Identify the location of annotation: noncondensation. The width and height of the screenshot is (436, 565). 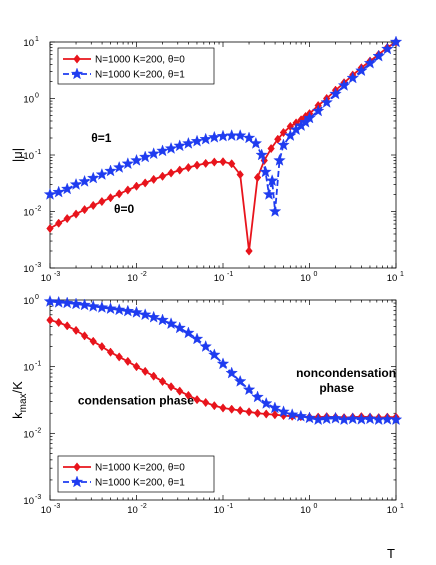
(346, 373).